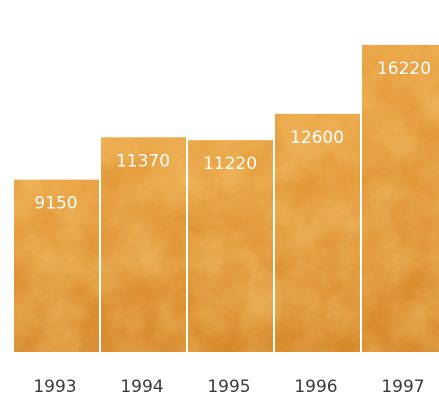 This screenshot has height=403, width=439. What do you see at coordinates (55, 204) in the screenshot?
I see `data-label-1993: 9150` at bounding box center [55, 204].